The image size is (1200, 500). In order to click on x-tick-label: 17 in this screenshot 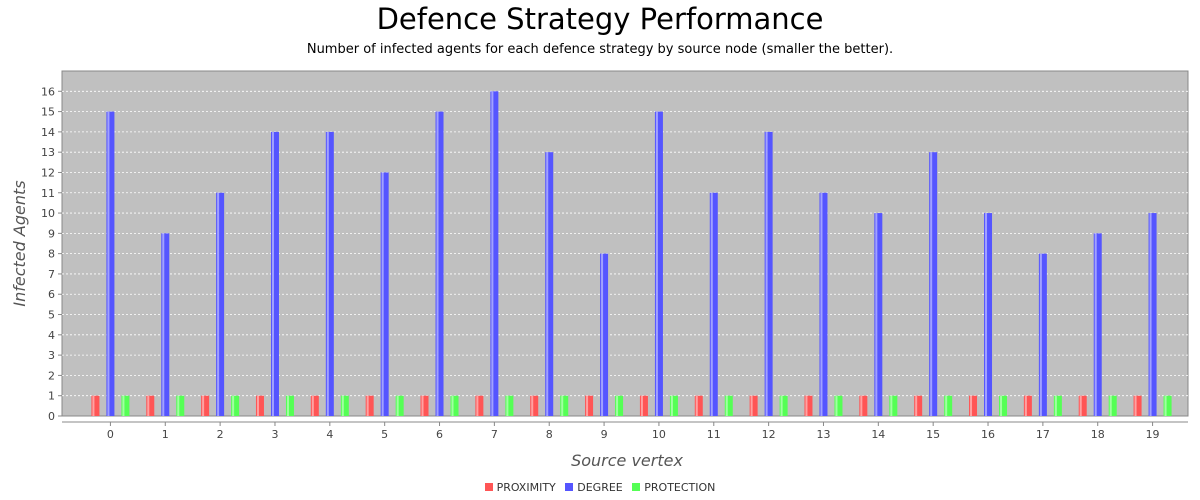, I will do `click(1043, 434)`.